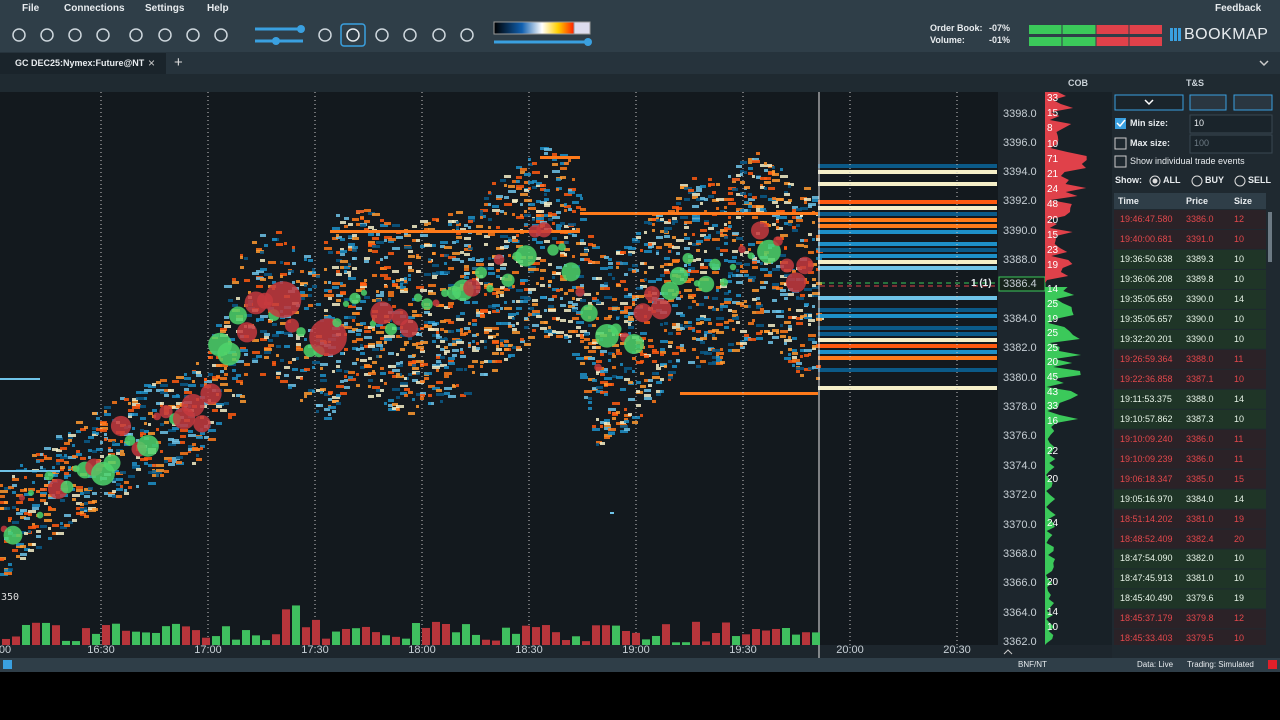 The width and height of the screenshot is (1280, 720). What do you see at coordinates (178, 62) in the screenshot?
I see `new-tab: +` at bounding box center [178, 62].